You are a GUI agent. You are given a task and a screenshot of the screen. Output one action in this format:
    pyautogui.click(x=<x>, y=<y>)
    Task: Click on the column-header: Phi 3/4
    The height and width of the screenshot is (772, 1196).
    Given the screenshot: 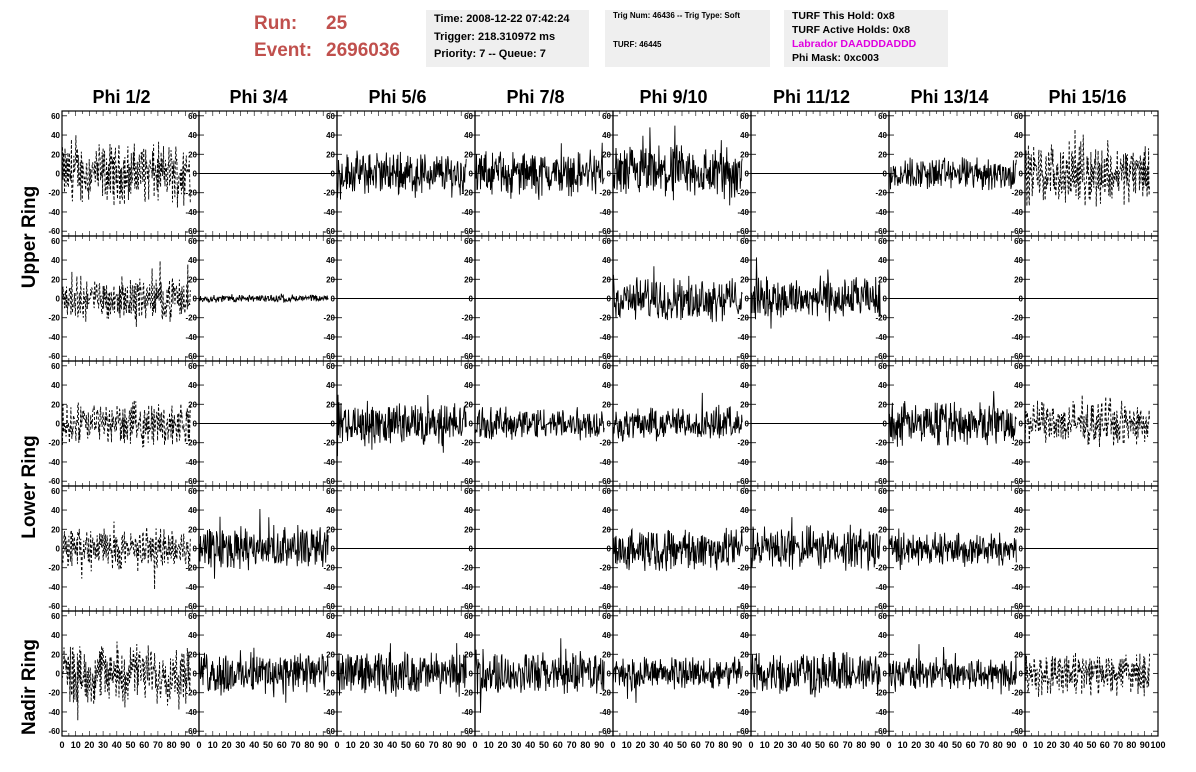 What is the action you would take?
    pyautogui.click(x=258, y=97)
    